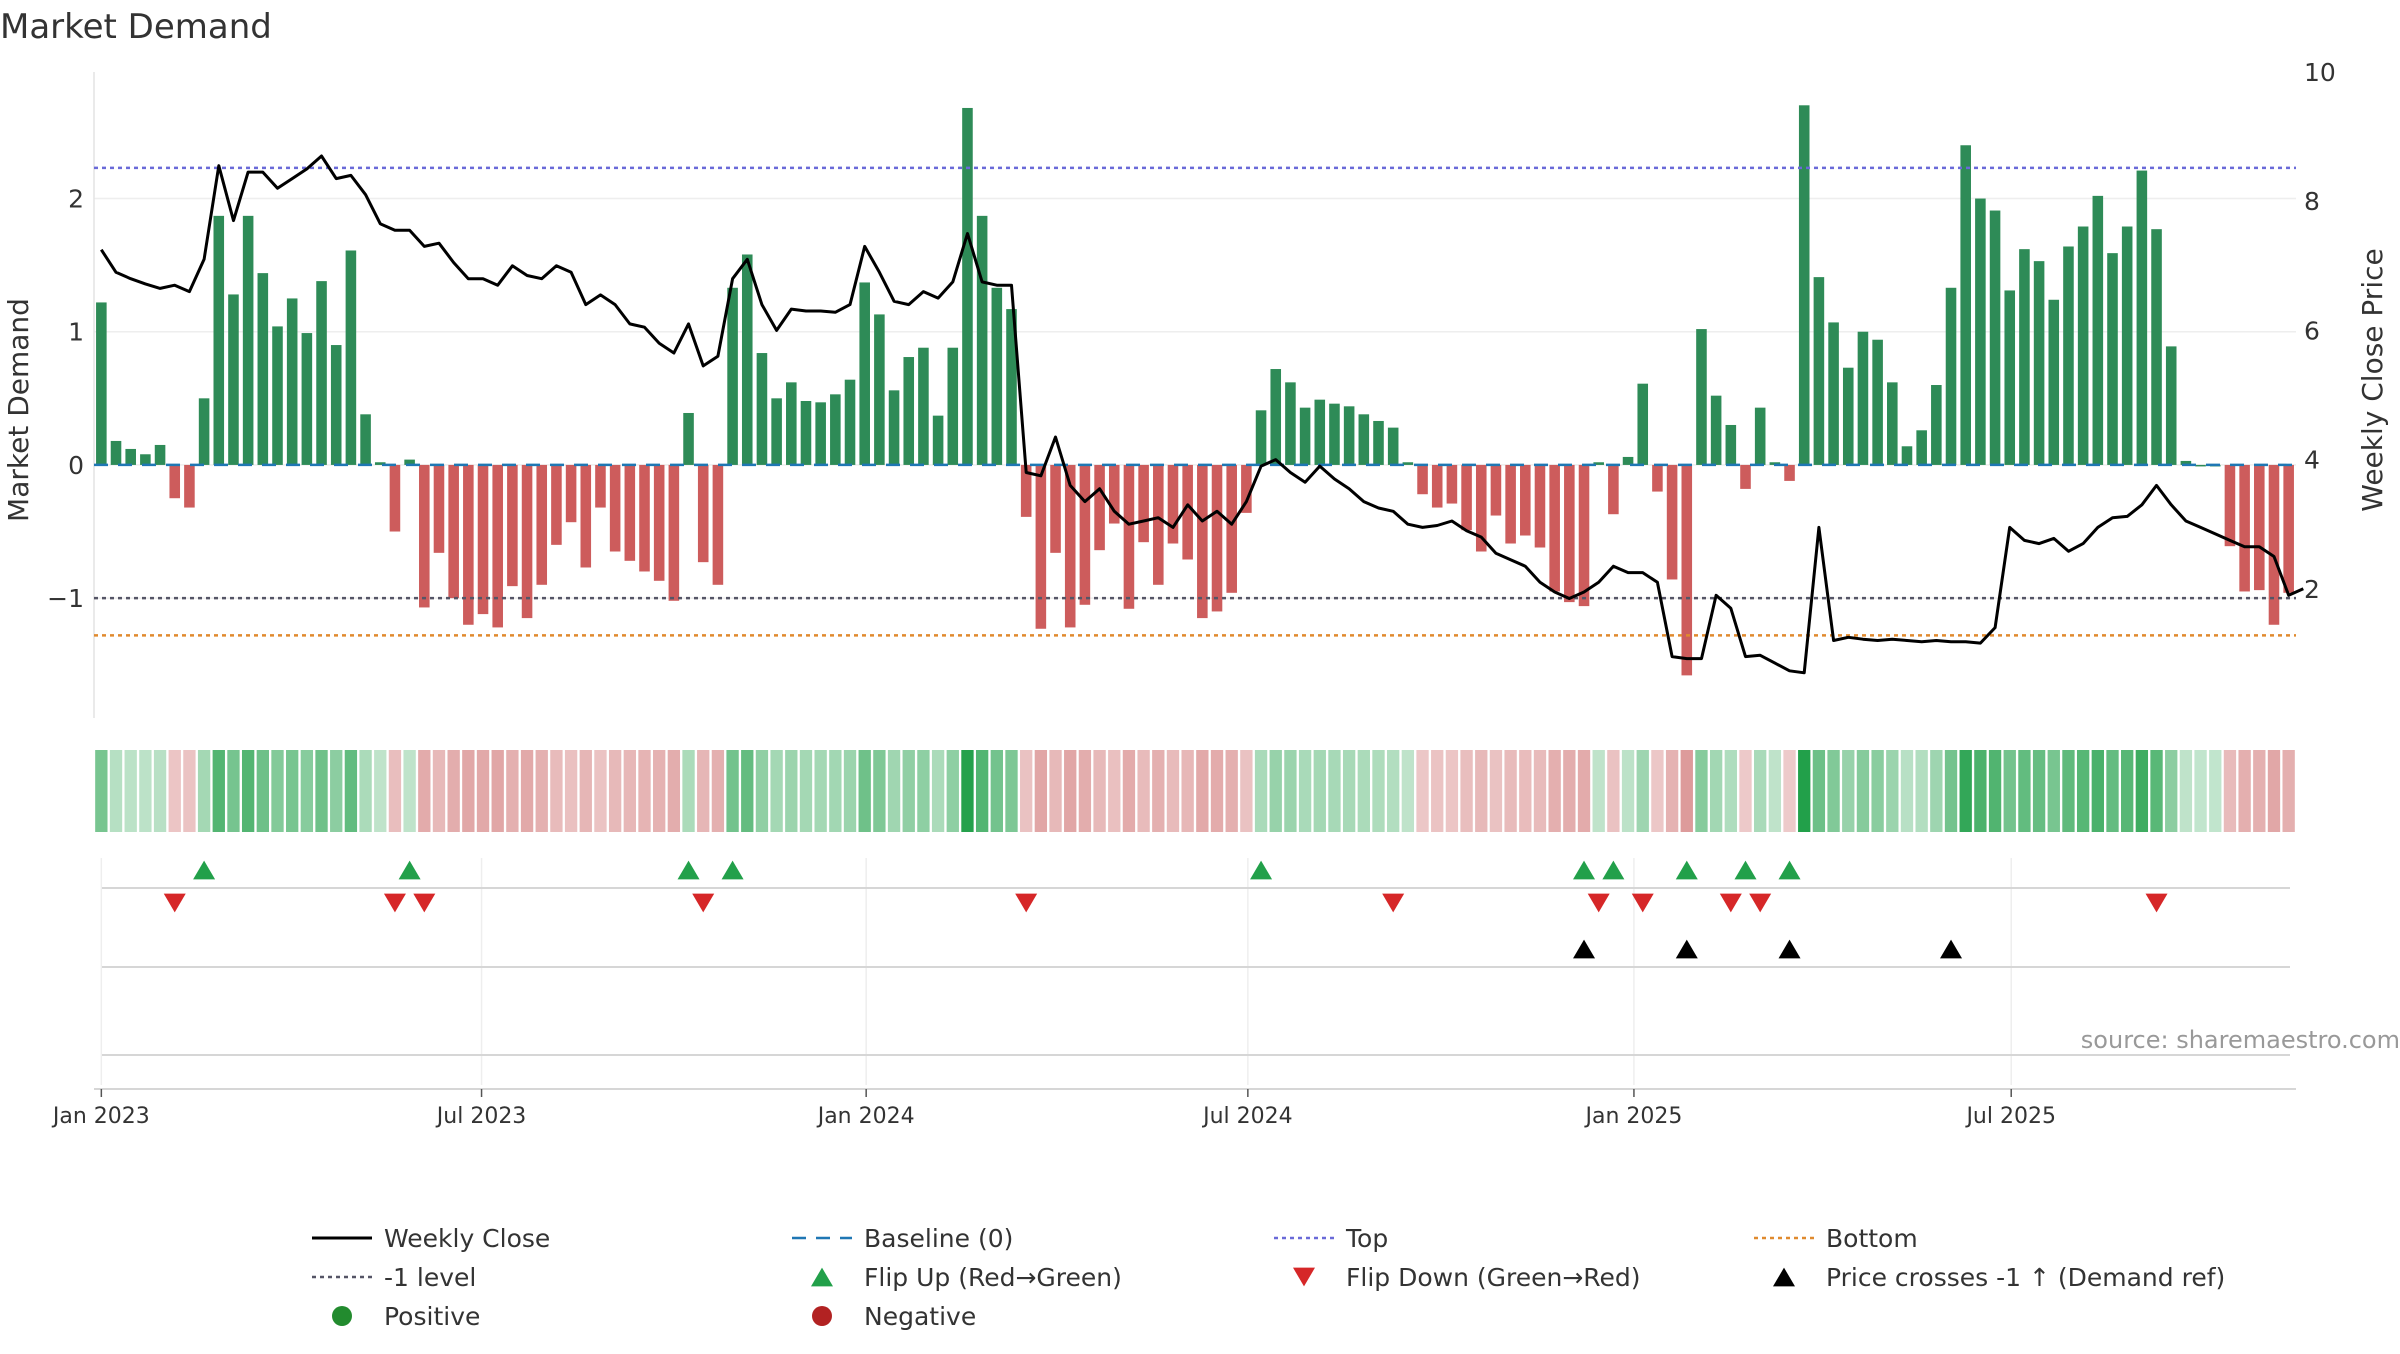 The width and height of the screenshot is (2400, 1354). What do you see at coordinates (2025, 1277) in the screenshot?
I see `legend-label: Price crosses -1 ↑ (Demand ref)` at bounding box center [2025, 1277].